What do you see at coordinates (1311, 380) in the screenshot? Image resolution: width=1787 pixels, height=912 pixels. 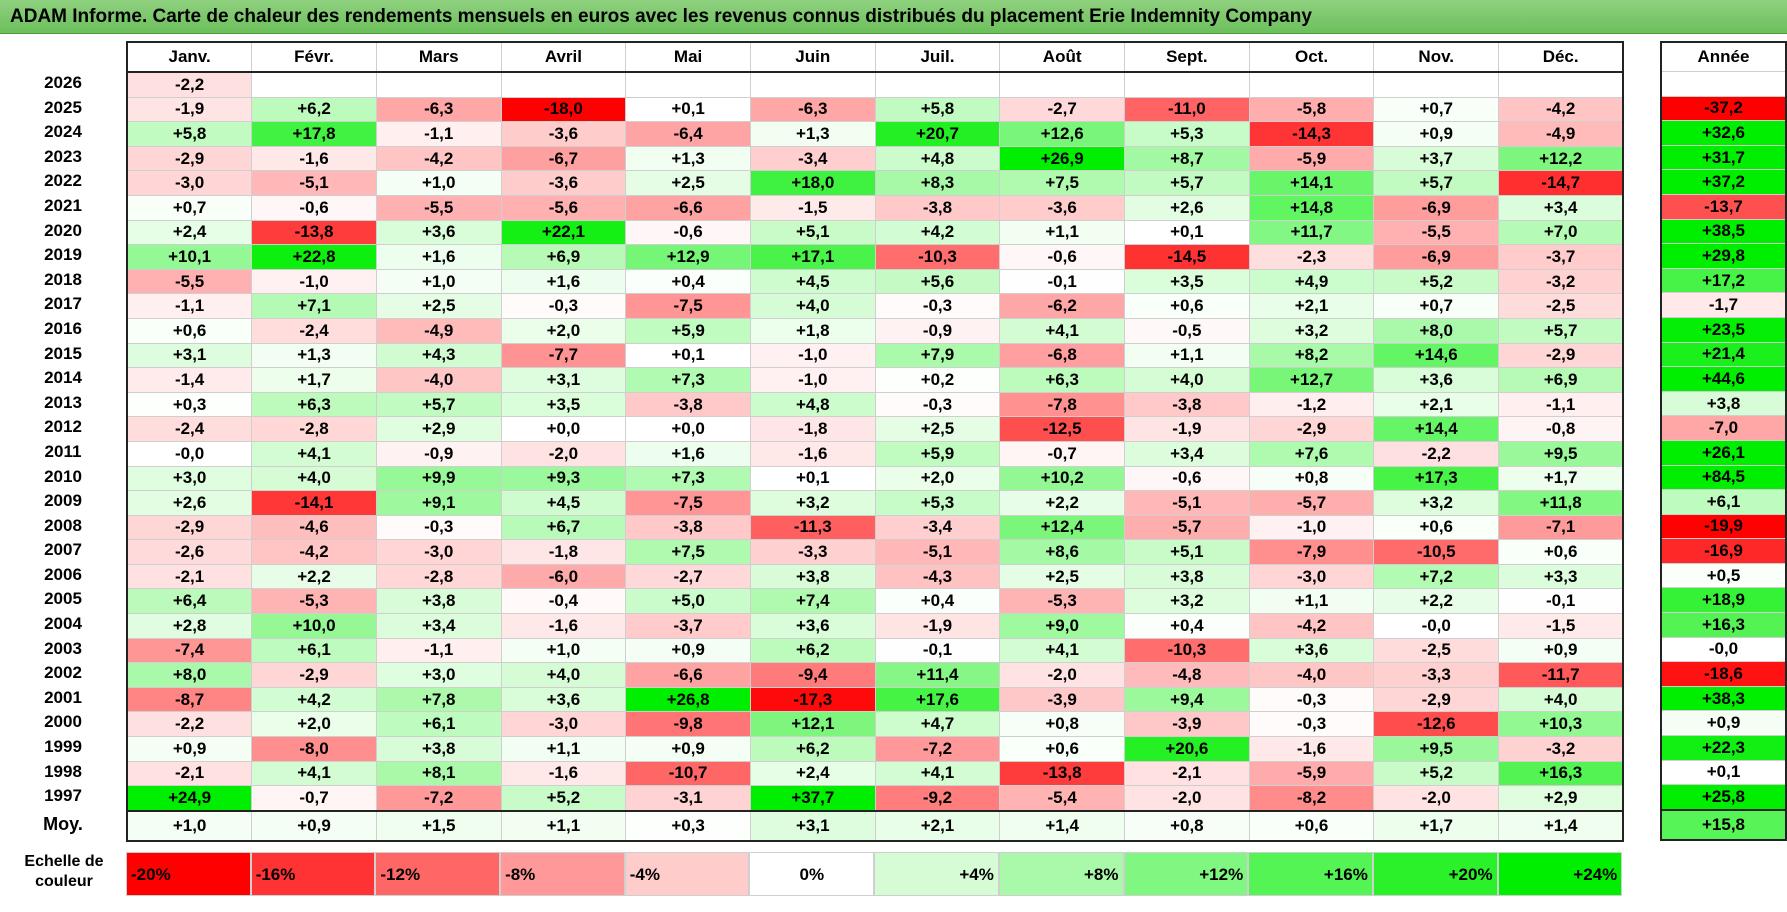 I see `heatmap-cell: +12,7` at bounding box center [1311, 380].